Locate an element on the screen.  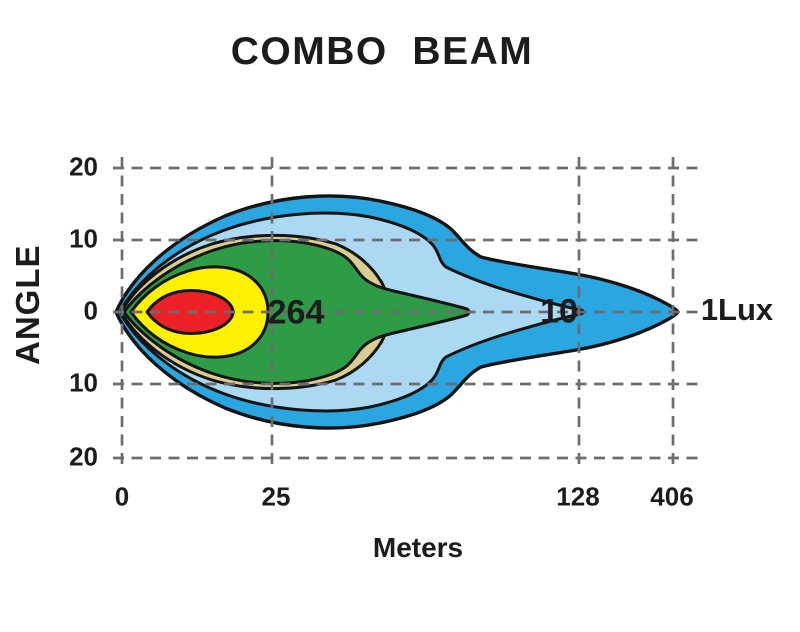
x-axis-title: Meters is located at coordinates (418, 547).